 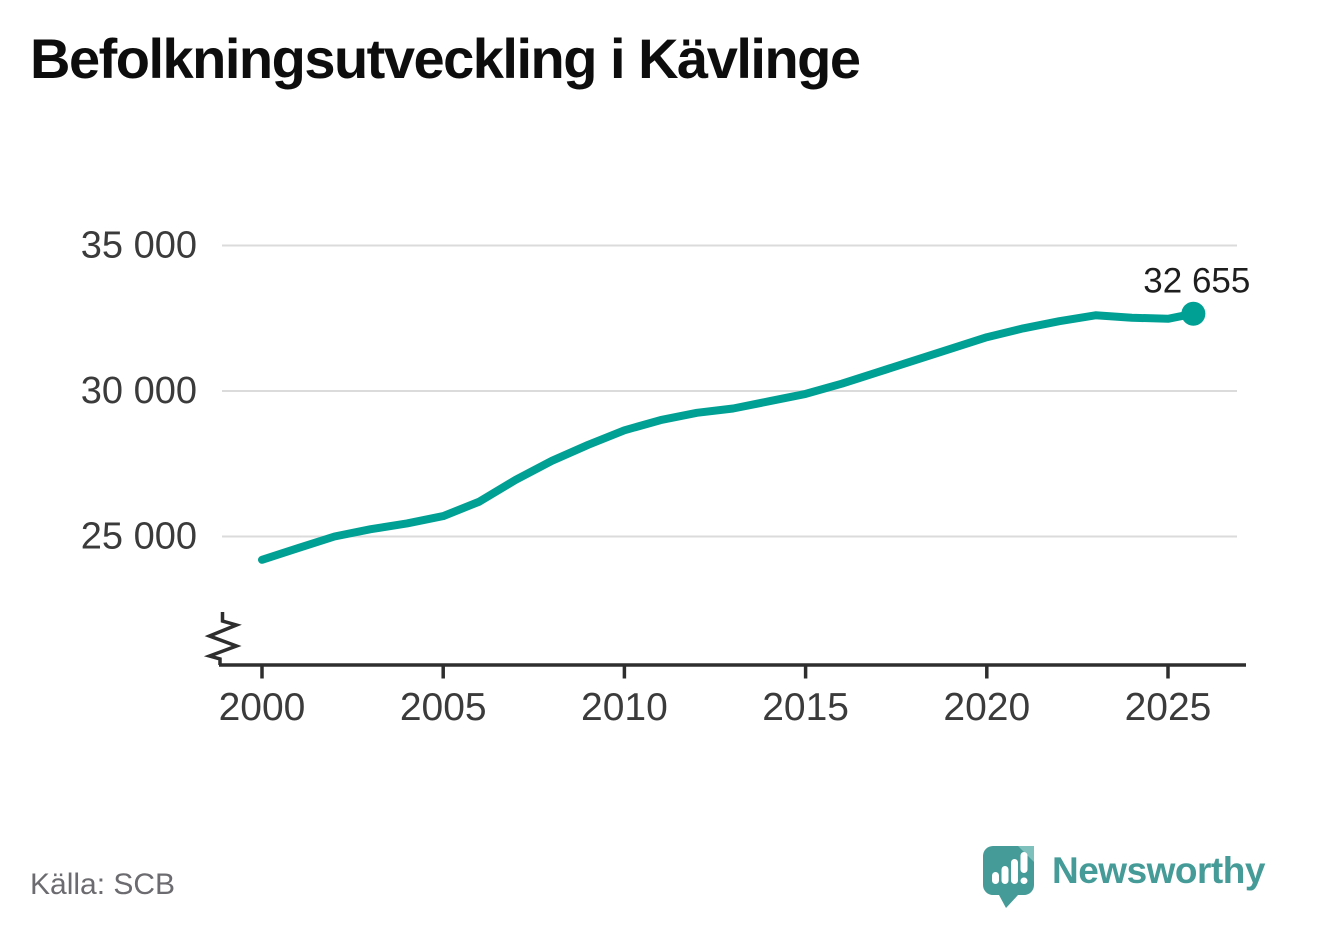 I want to click on source-note: Källa: SCB, so click(x=103, y=884).